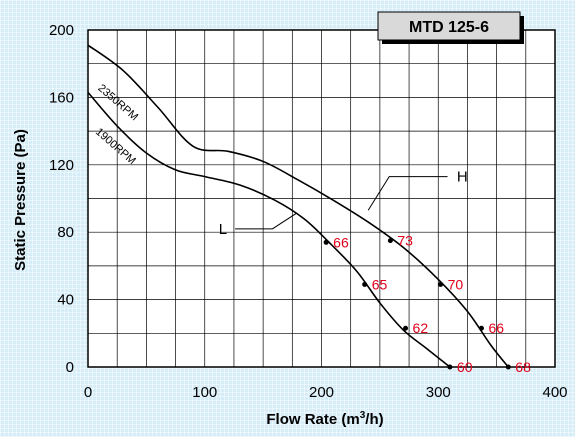 This screenshot has height=437, width=575. I want to click on y-axis-title: Static Pressure (Pa), so click(20, 200).